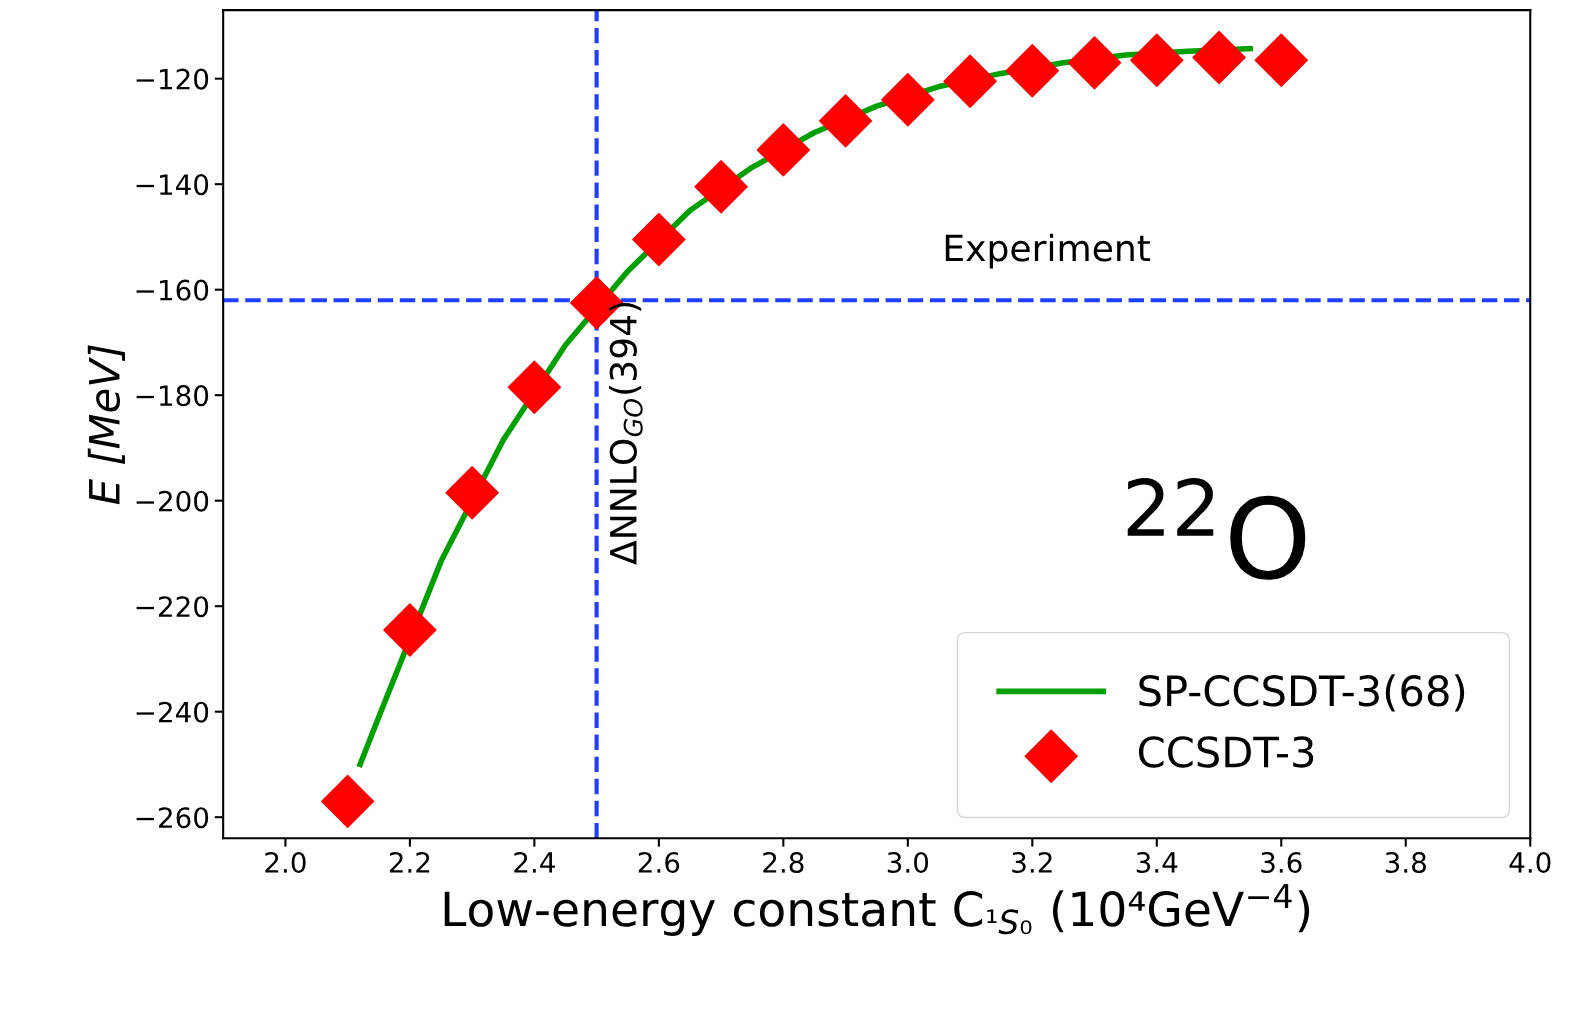 This screenshot has width=1594, height=1010. Describe the element at coordinates (534, 862) in the screenshot. I see `x-tick-label: 2.4` at that location.